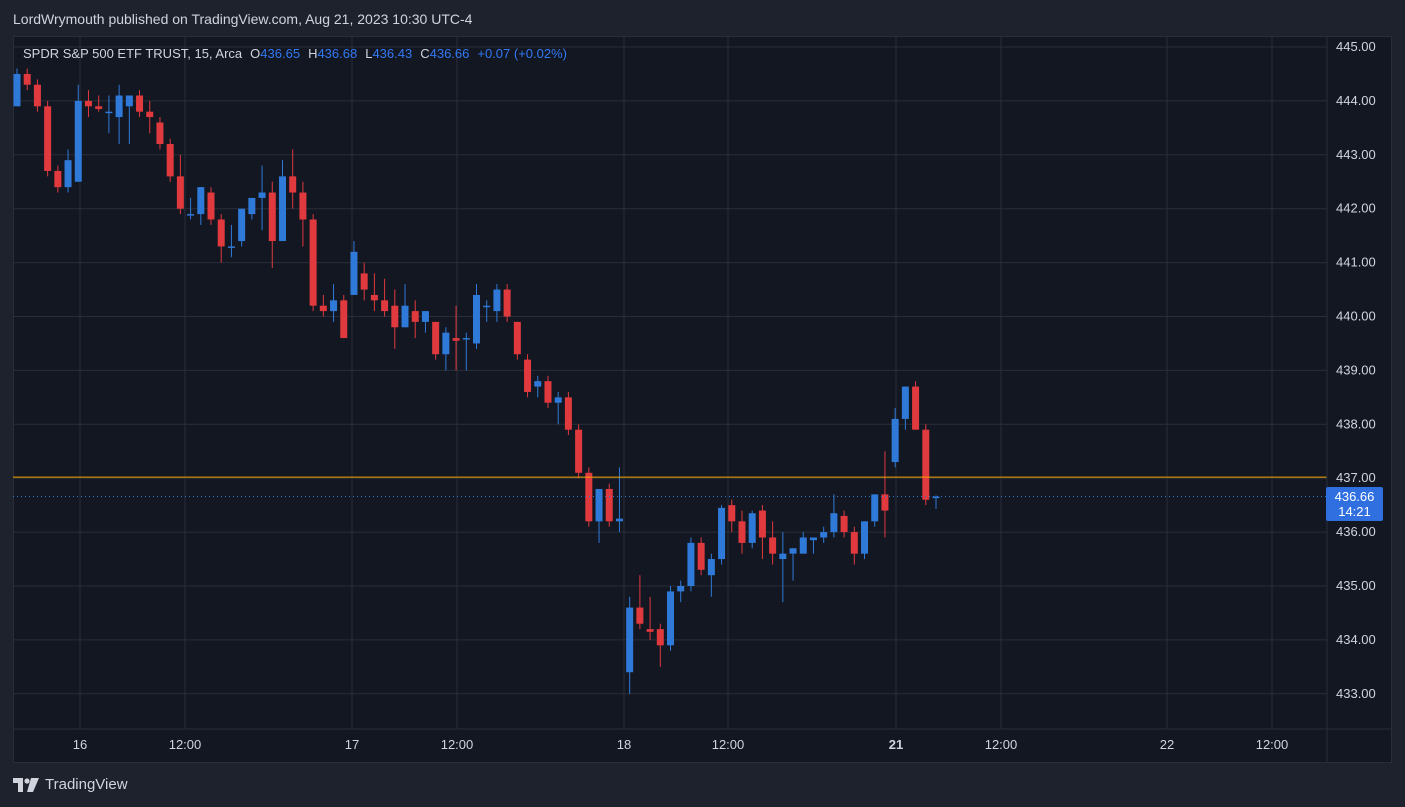 The image size is (1405, 807). What do you see at coordinates (1354, 496) in the screenshot?
I see `last-price-value: 436.66` at bounding box center [1354, 496].